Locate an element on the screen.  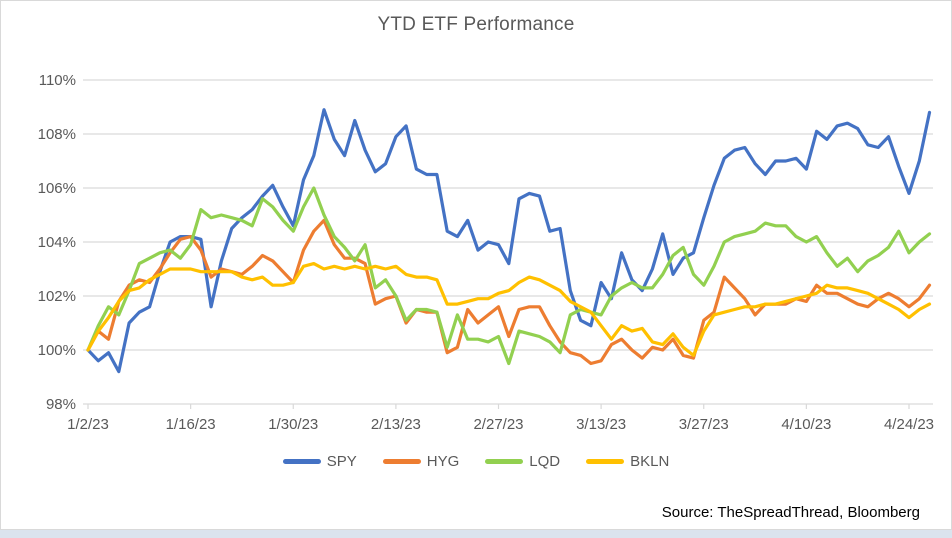
legend-swatch-spy is located at coordinates (301, 461).